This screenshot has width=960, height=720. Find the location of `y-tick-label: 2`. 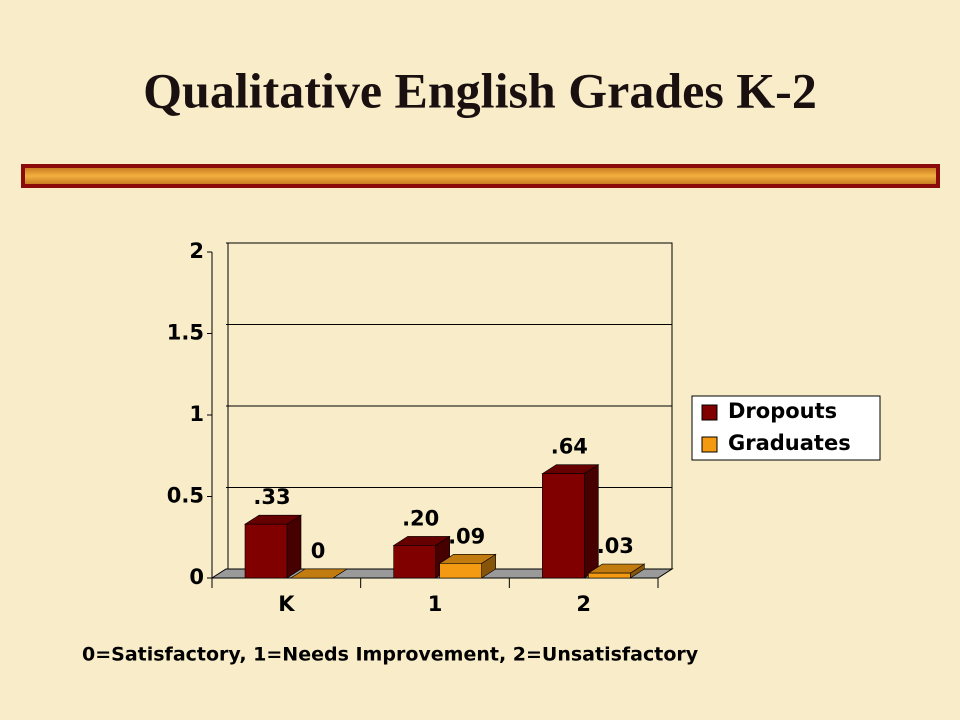

y-tick-label: 2 is located at coordinates (196, 251).